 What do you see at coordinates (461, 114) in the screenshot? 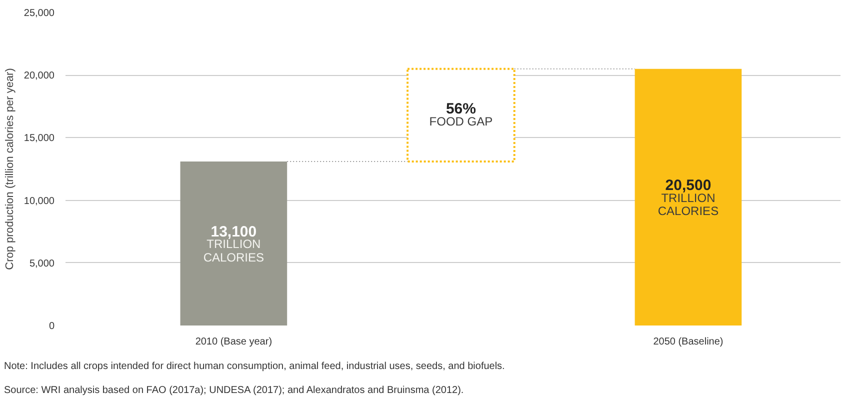
I see `annotation: 56% FOOD GAP` at bounding box center [461, 114].